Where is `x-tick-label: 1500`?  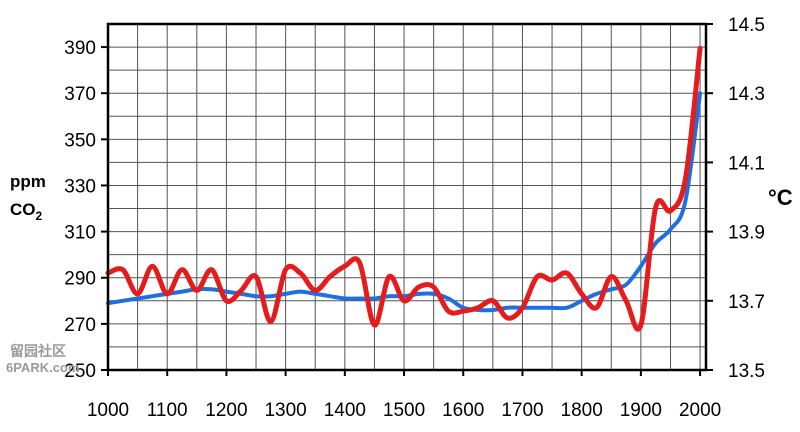 x-tick-label: 1500 is located at coordinates (404, 410).